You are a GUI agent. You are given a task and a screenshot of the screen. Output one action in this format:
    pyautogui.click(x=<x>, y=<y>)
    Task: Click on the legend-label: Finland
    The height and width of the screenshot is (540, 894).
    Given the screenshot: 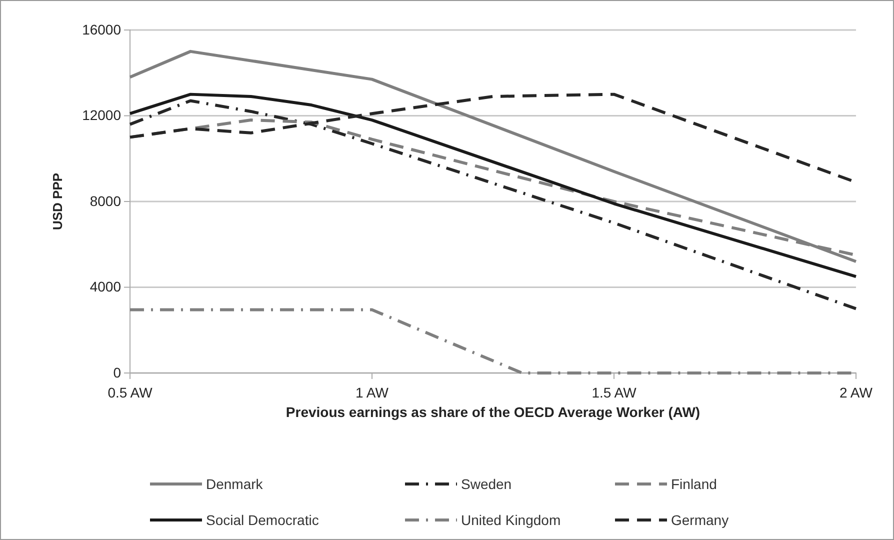 What is the action you would take?
    pyautogui.click(x=694, y=484)
    